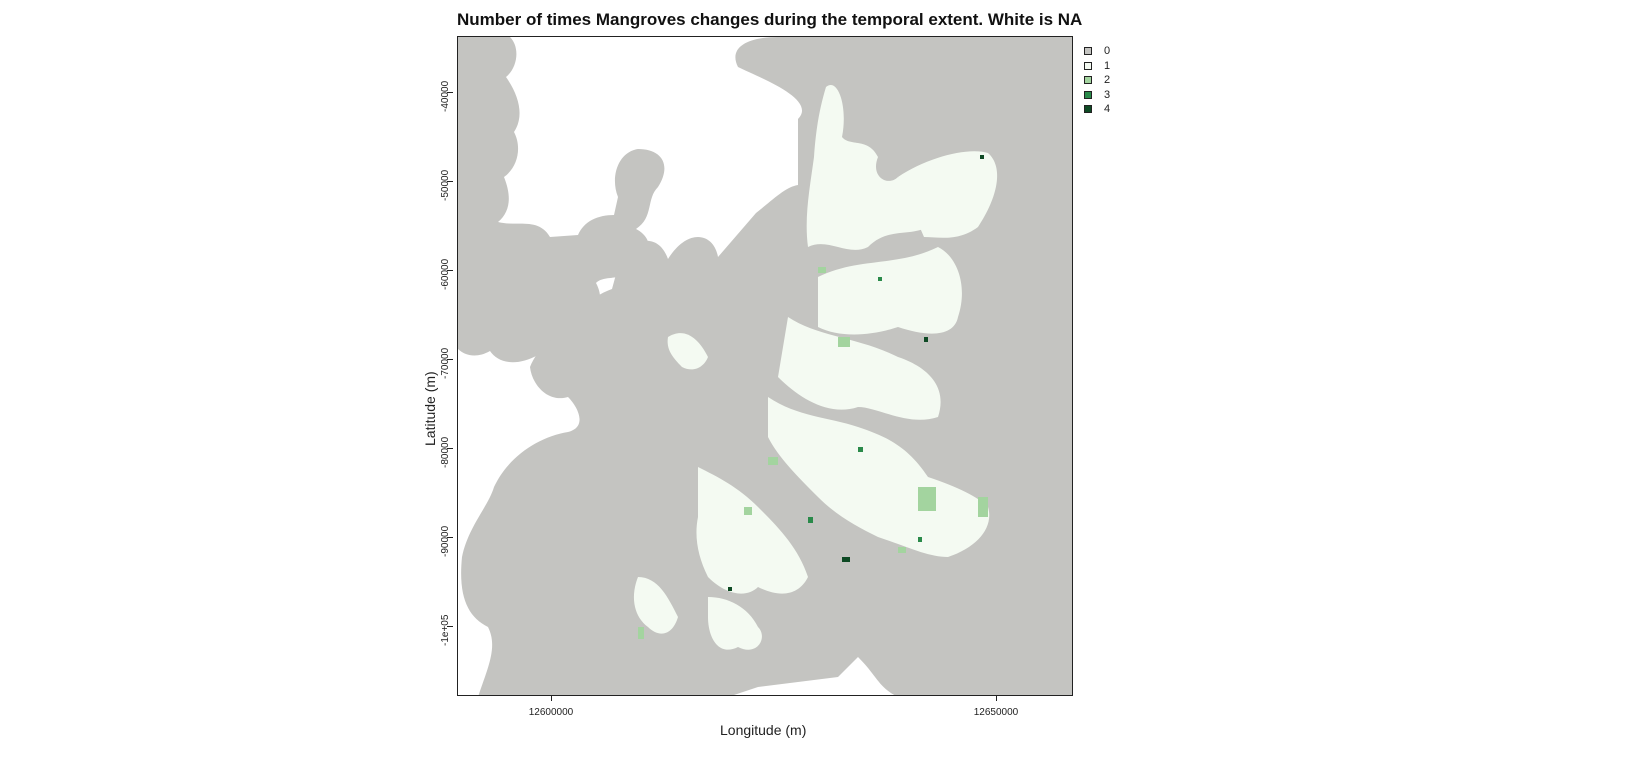  I want to click on value-4-region, so click(856, 373).